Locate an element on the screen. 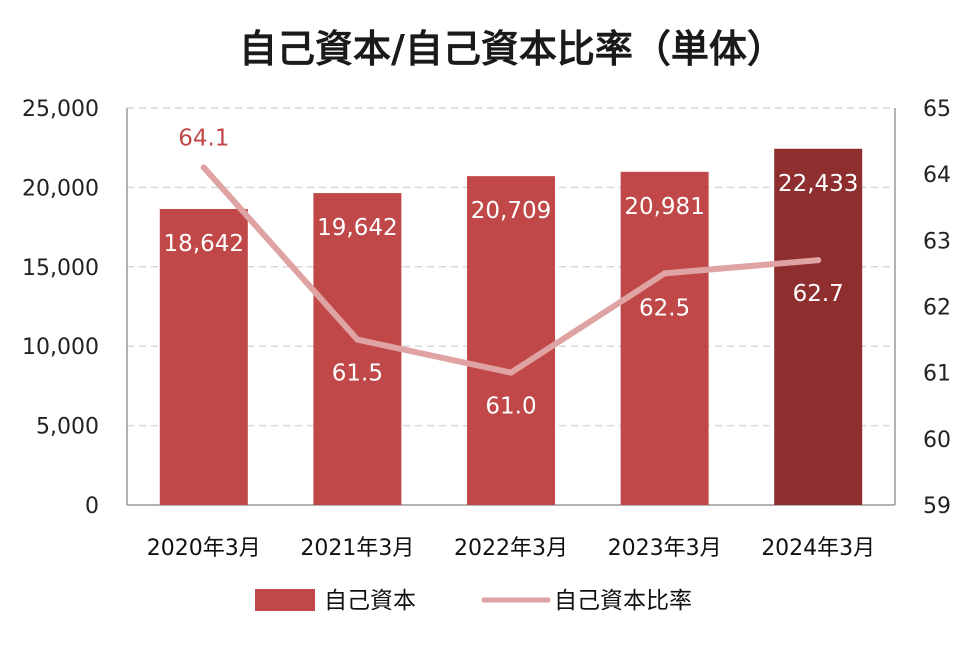 The image size is (980, 647). bar-value-label: 19,642 is located at coordinates (357, 228).